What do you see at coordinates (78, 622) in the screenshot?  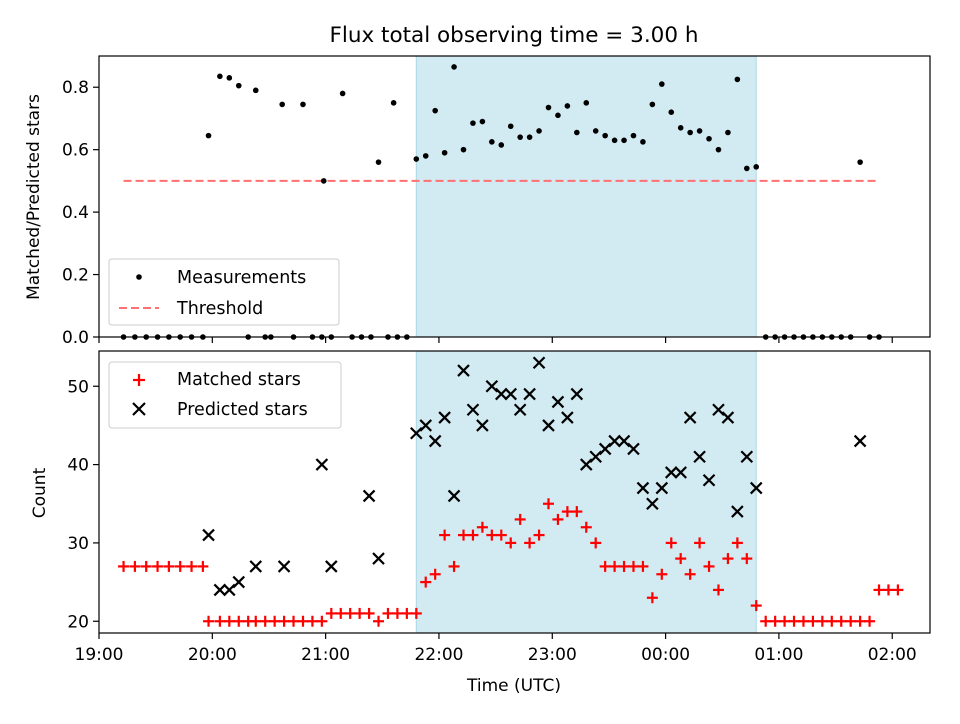 I see `bottom-y-tick-label: 20` at bounding box center [78, 622].